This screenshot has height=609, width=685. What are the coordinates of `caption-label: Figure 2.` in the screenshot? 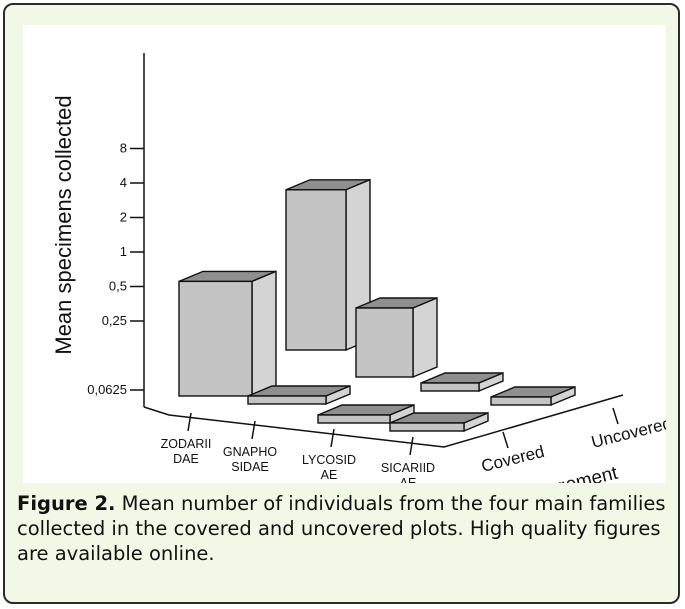 It's located at (66, 503).